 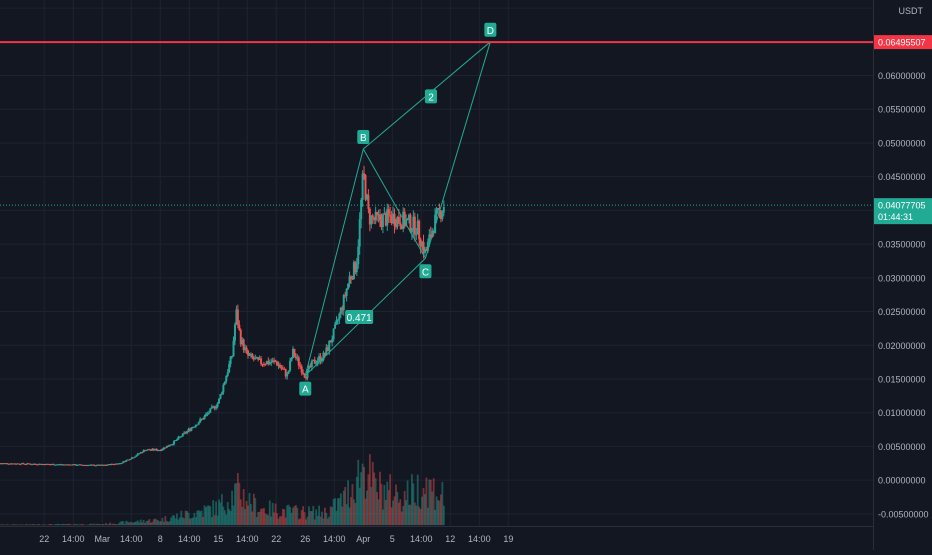 I want to click on abcd-pattern: A B C D 0.471 2, so click(x=397, y=209).